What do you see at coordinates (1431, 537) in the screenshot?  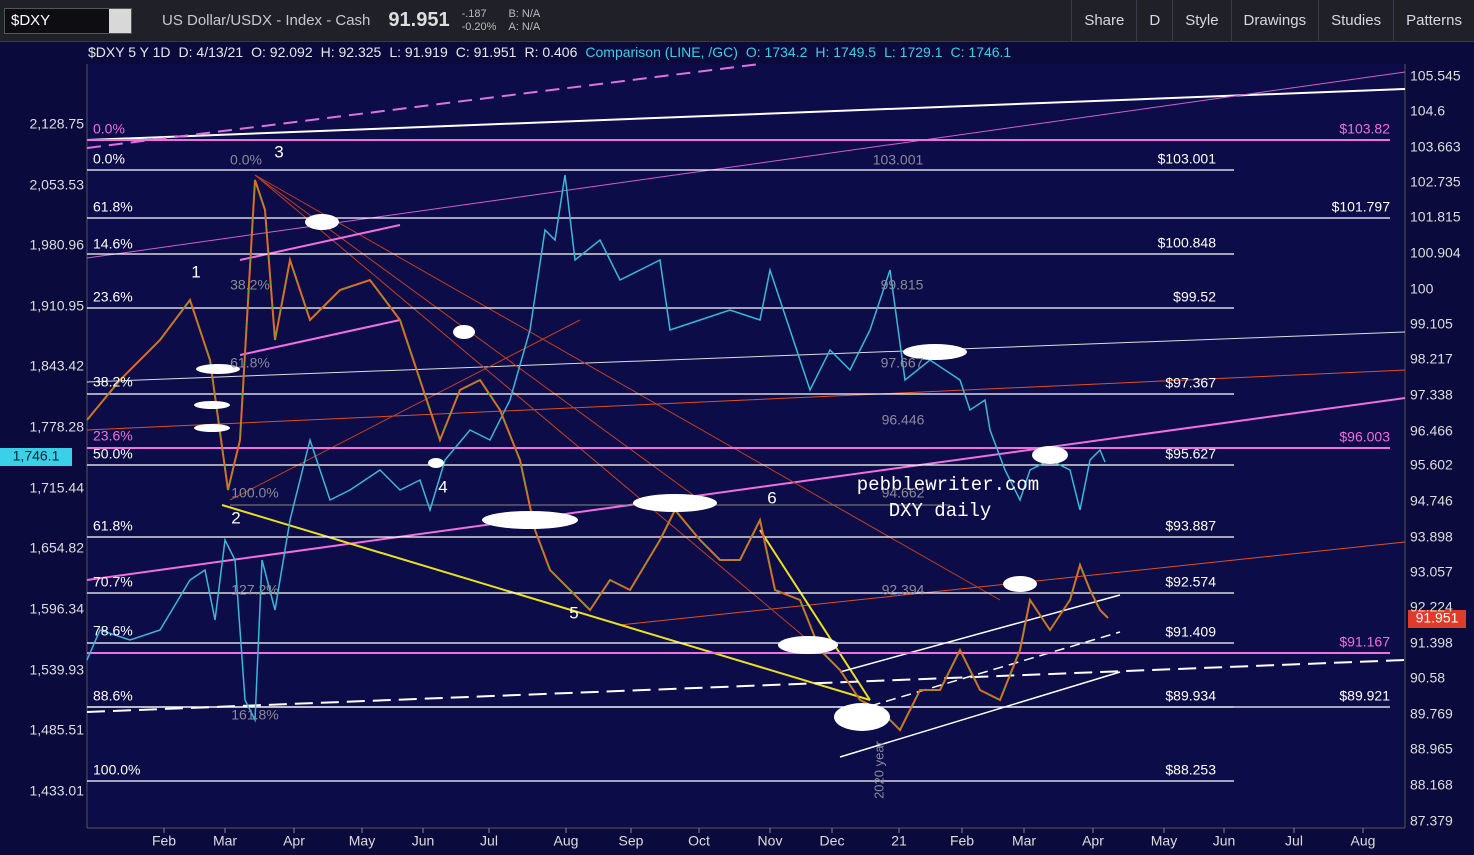 I see `right-axis-label: 93.898` at bounding box center [1431, 537].